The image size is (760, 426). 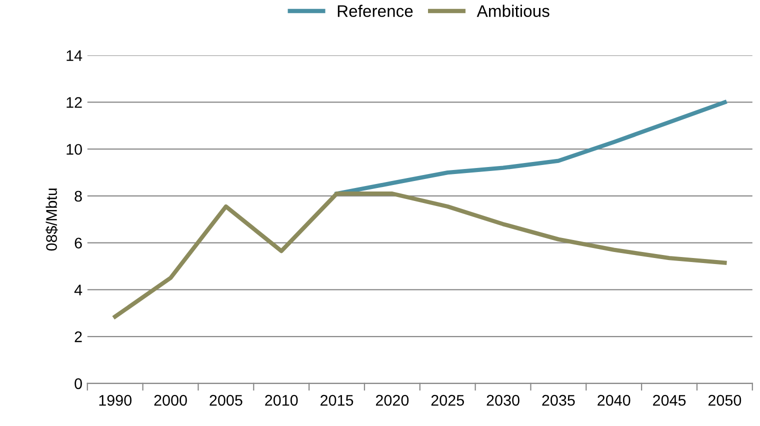 I want to click on y-tick-label: 0, so click(x=78, y=384).